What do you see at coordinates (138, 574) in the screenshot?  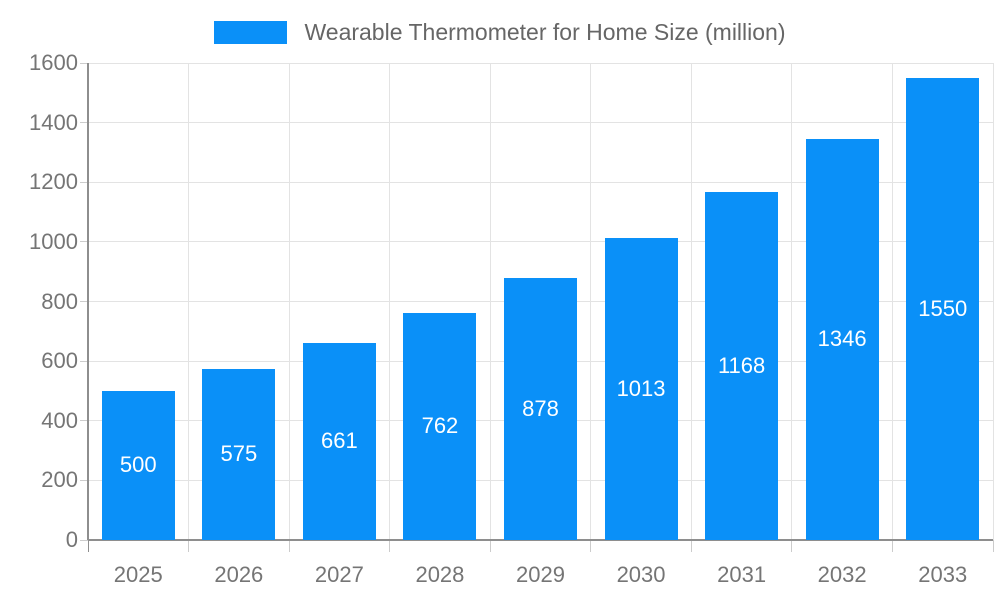 I see `x-axis-tick-label: 2025` at bounding box center [138, 574].